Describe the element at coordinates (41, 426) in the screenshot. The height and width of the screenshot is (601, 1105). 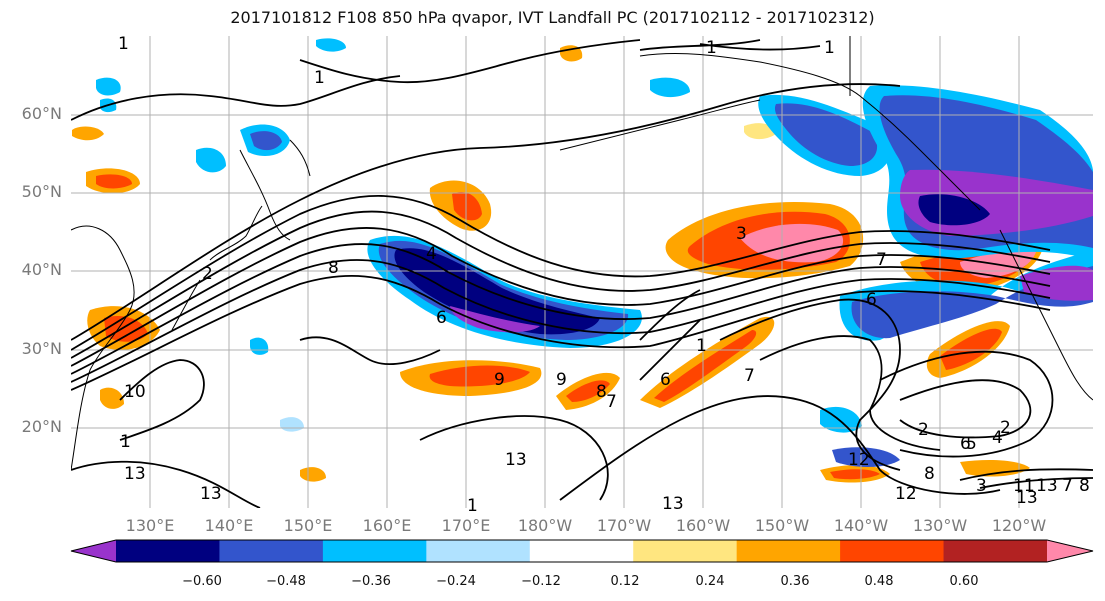
I see `lat-label: 20°N` at that location.